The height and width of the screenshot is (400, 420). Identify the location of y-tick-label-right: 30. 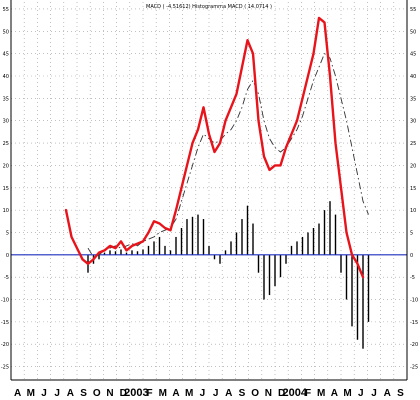
(413, 122).